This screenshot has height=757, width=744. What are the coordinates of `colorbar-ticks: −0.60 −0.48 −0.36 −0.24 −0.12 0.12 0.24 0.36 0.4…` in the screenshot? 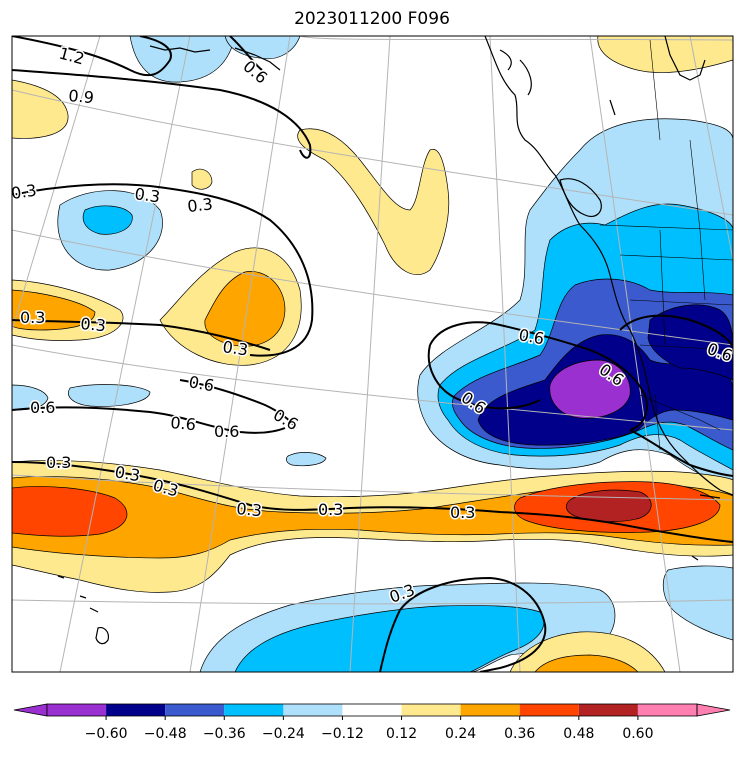 It's located at (369, 729).